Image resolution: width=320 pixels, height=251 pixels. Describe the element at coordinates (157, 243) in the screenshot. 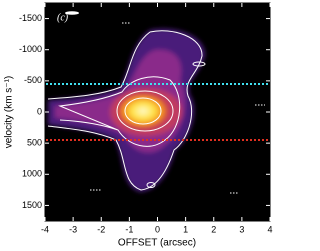

I see `x-axis-label: OFFSET (arcsec)` at that location.